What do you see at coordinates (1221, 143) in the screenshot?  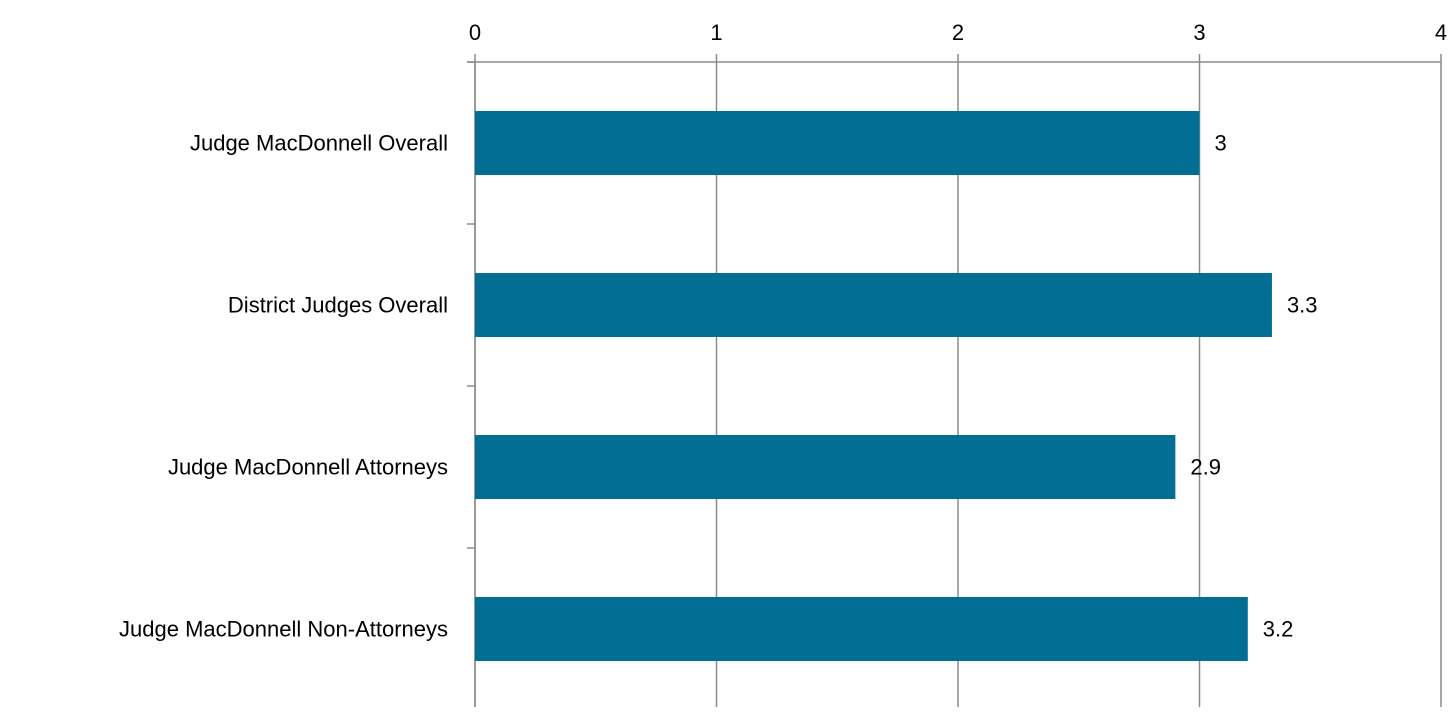 I see `data-label: 3` at bounding box center [1221, 143].